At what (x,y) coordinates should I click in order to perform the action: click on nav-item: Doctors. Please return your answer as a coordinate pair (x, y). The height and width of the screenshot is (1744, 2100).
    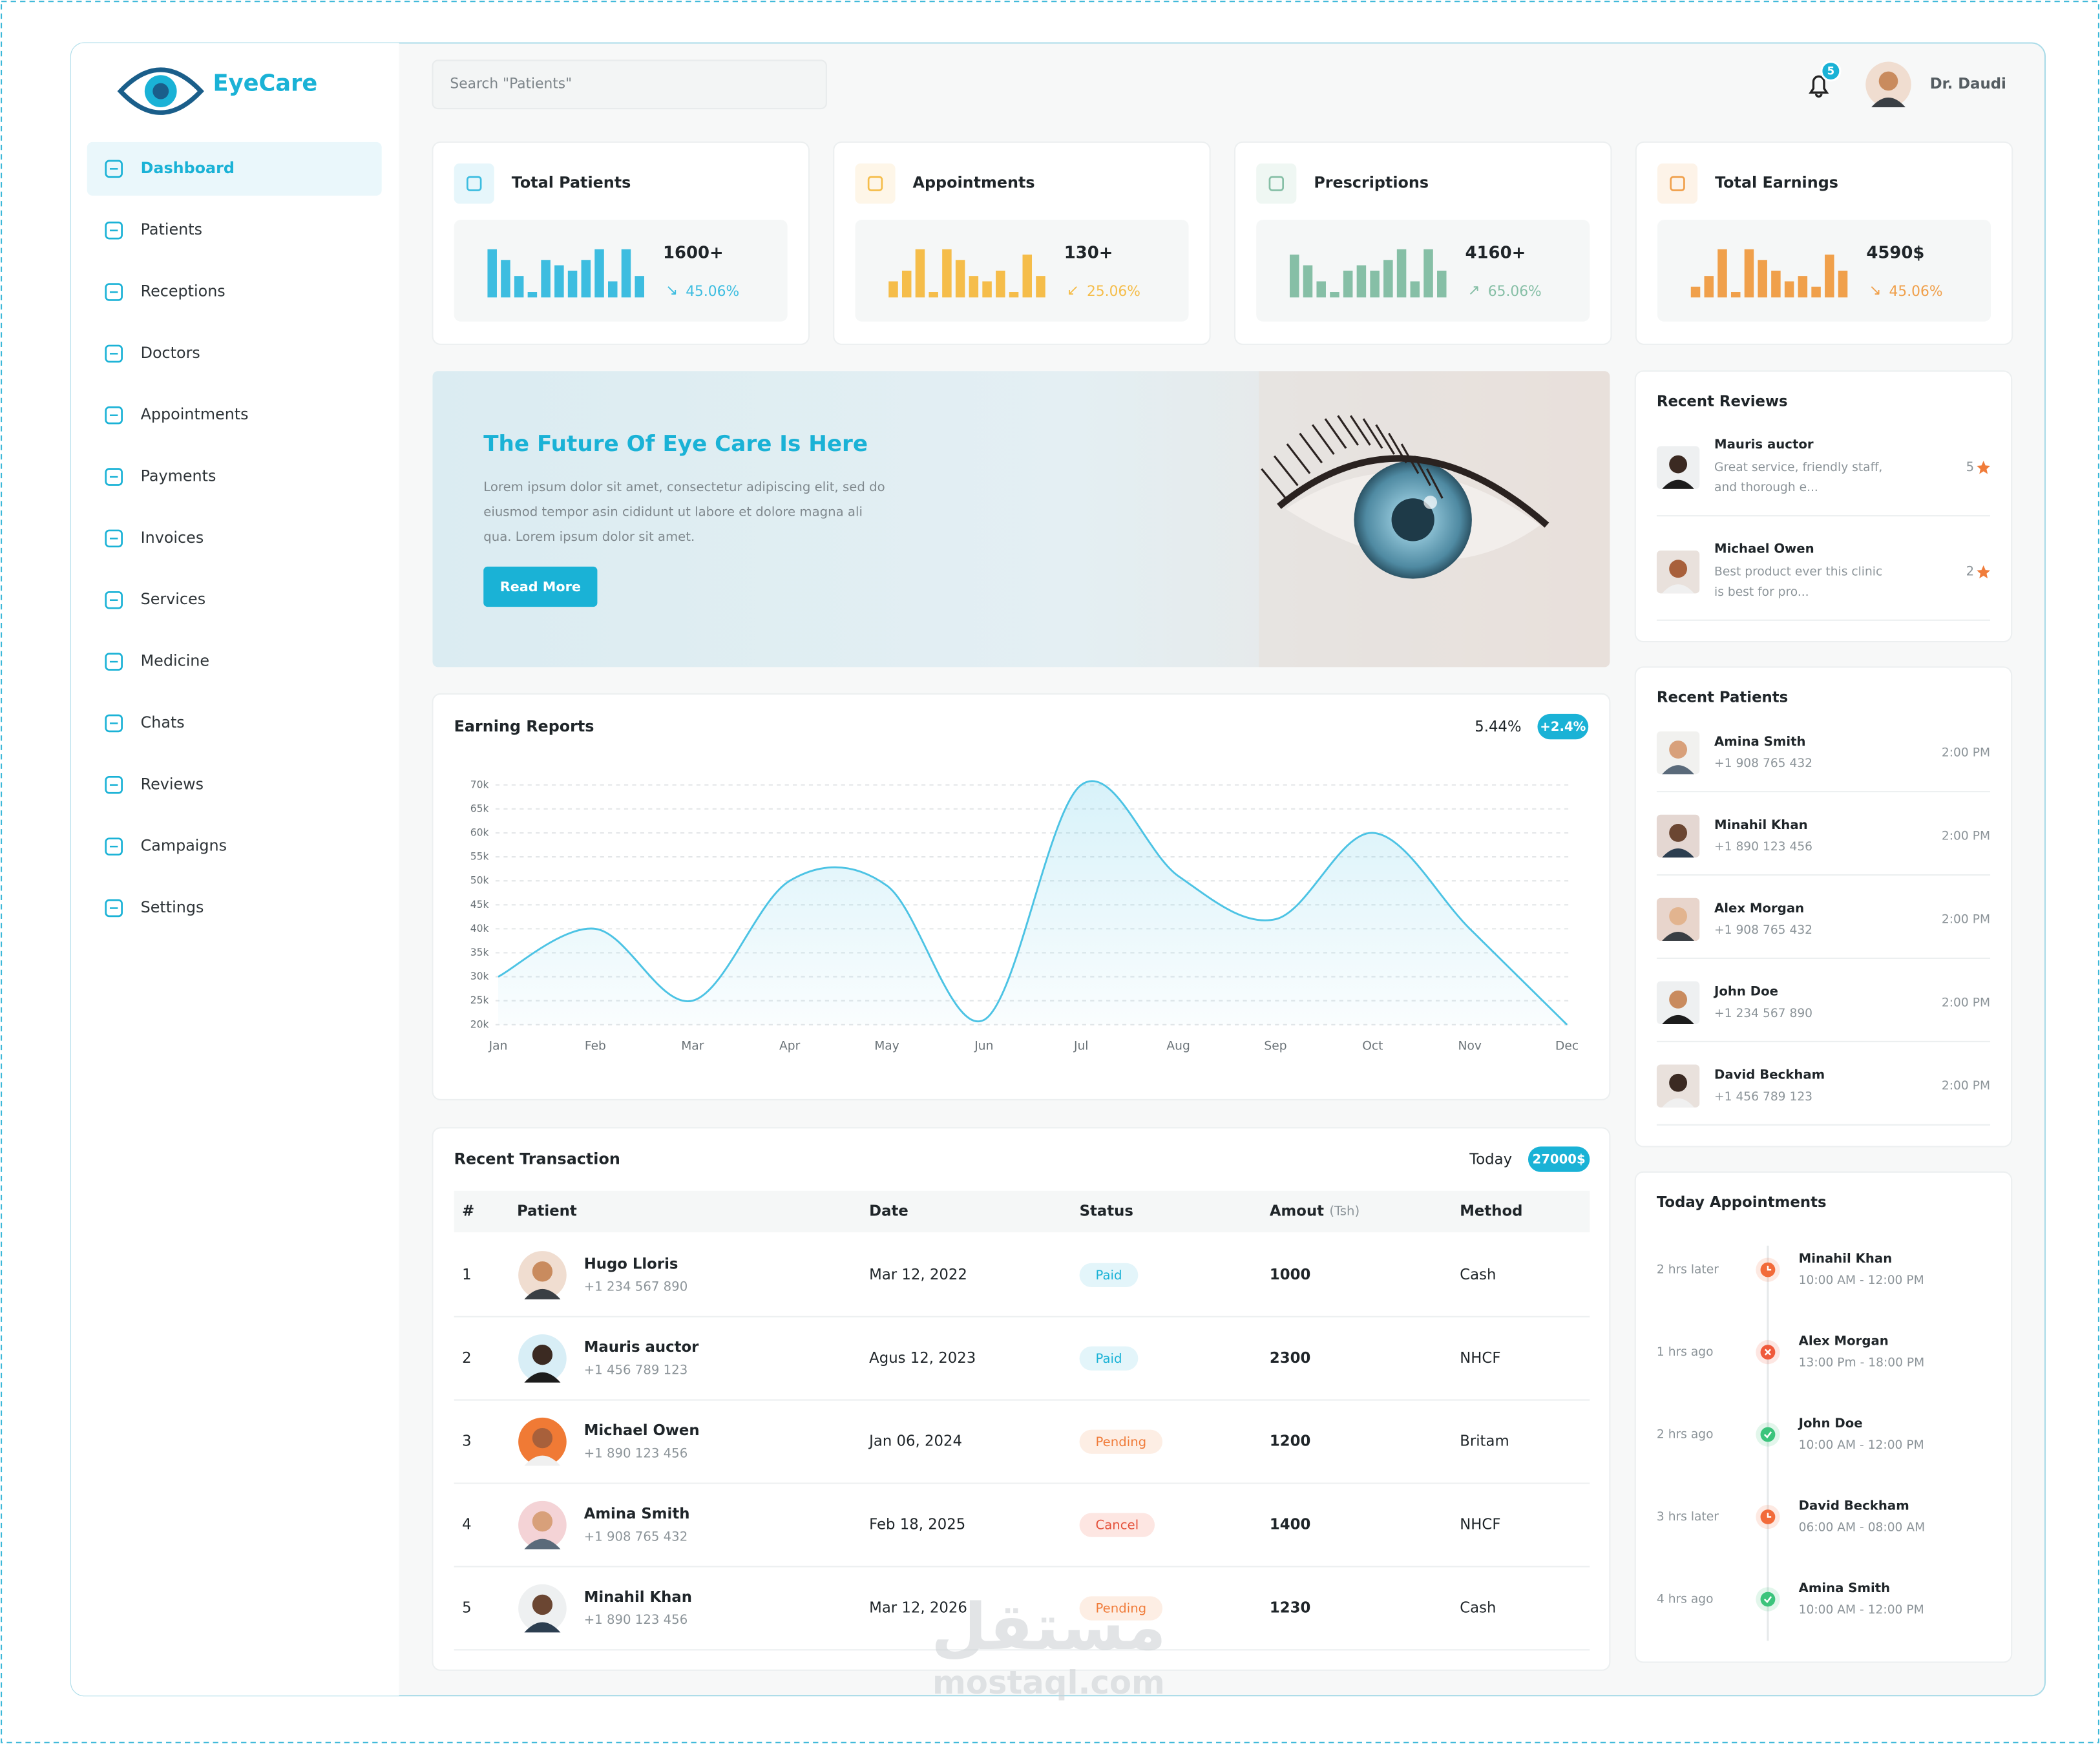
    Looking at the image, I should click on (152, 353).